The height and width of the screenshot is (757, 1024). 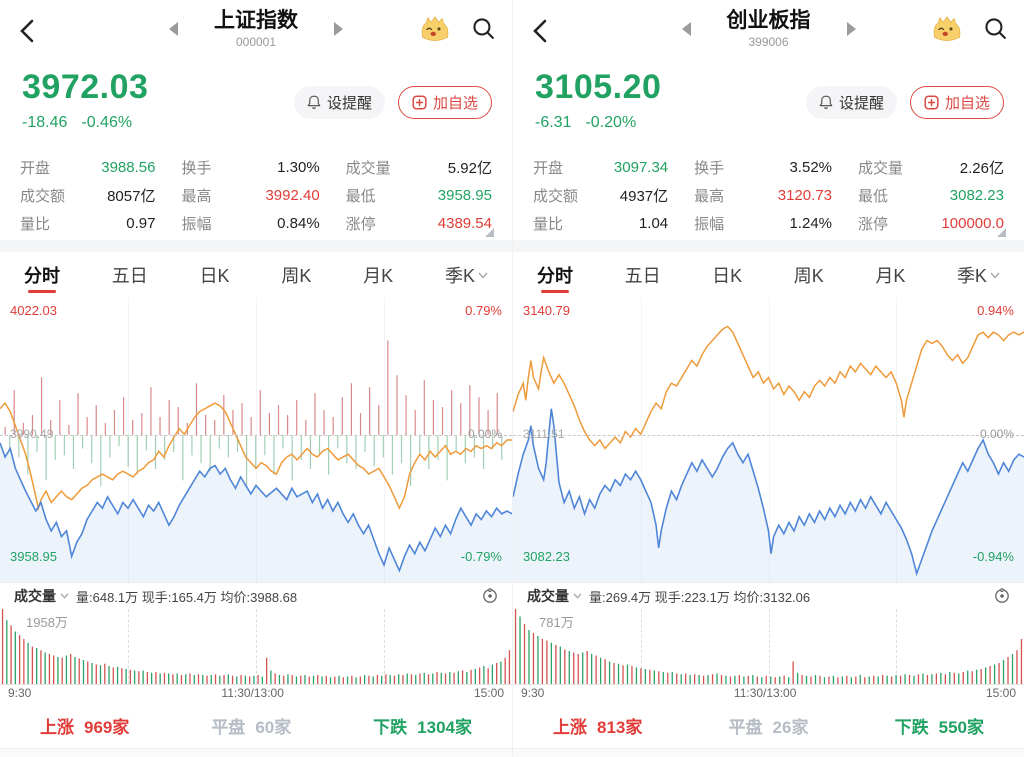 I want to click on volume-header: 成交量 量:269.4万 现手:223.1万 均价:3132.06, so click(x=768, y=595).